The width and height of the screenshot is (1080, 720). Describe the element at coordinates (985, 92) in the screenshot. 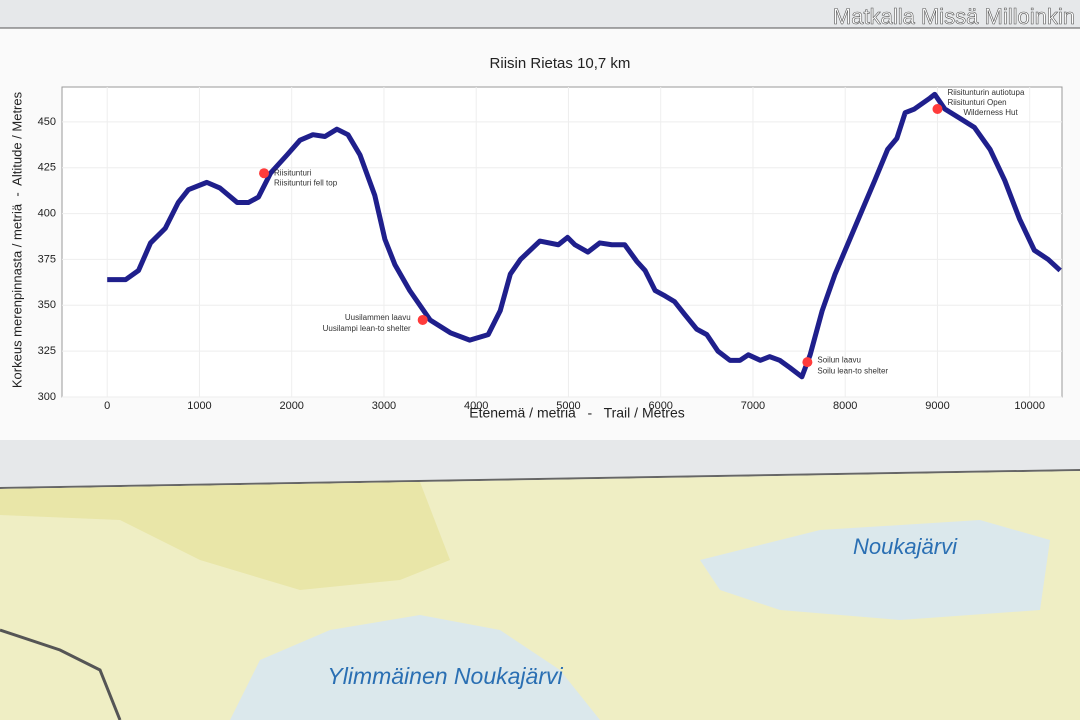

I see `waypoint-label: Riisitunturin autiotupa` at that location.